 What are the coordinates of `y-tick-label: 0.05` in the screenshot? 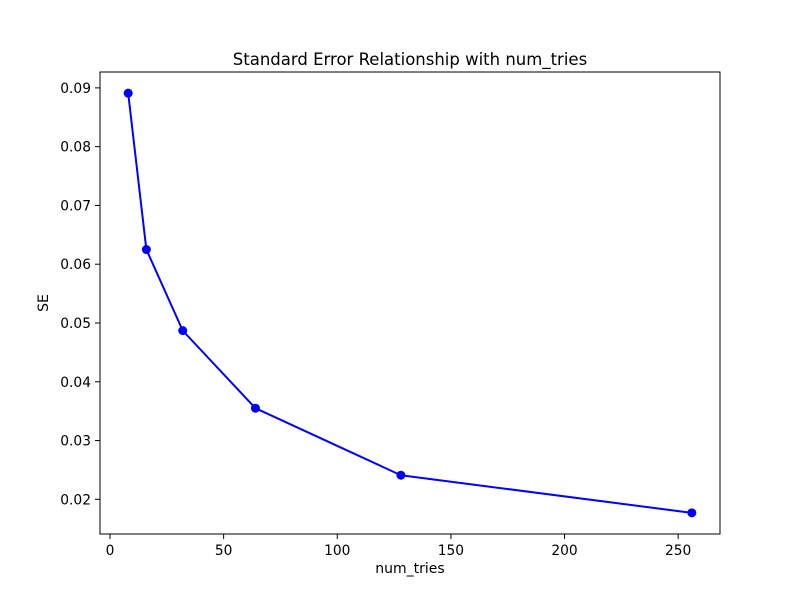 It's located at (75, 324).